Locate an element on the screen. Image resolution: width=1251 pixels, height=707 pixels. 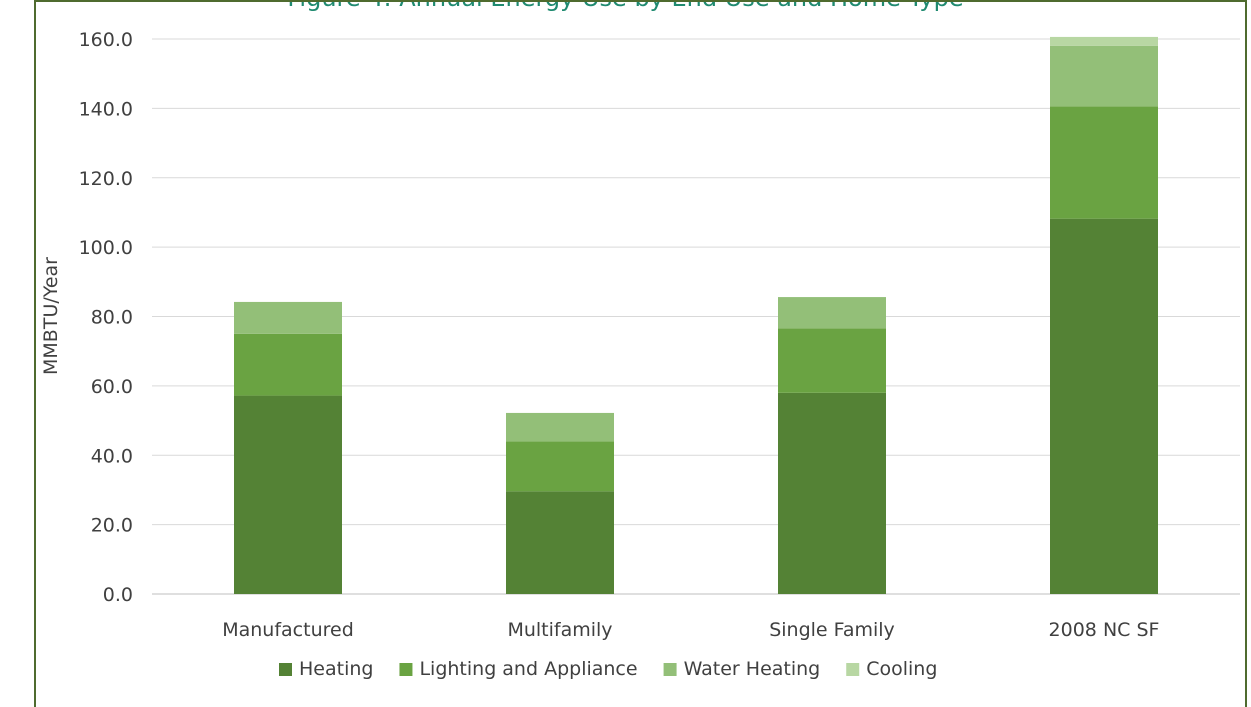
y-tick-label: 100.0 is located at coordinates (106, 248).